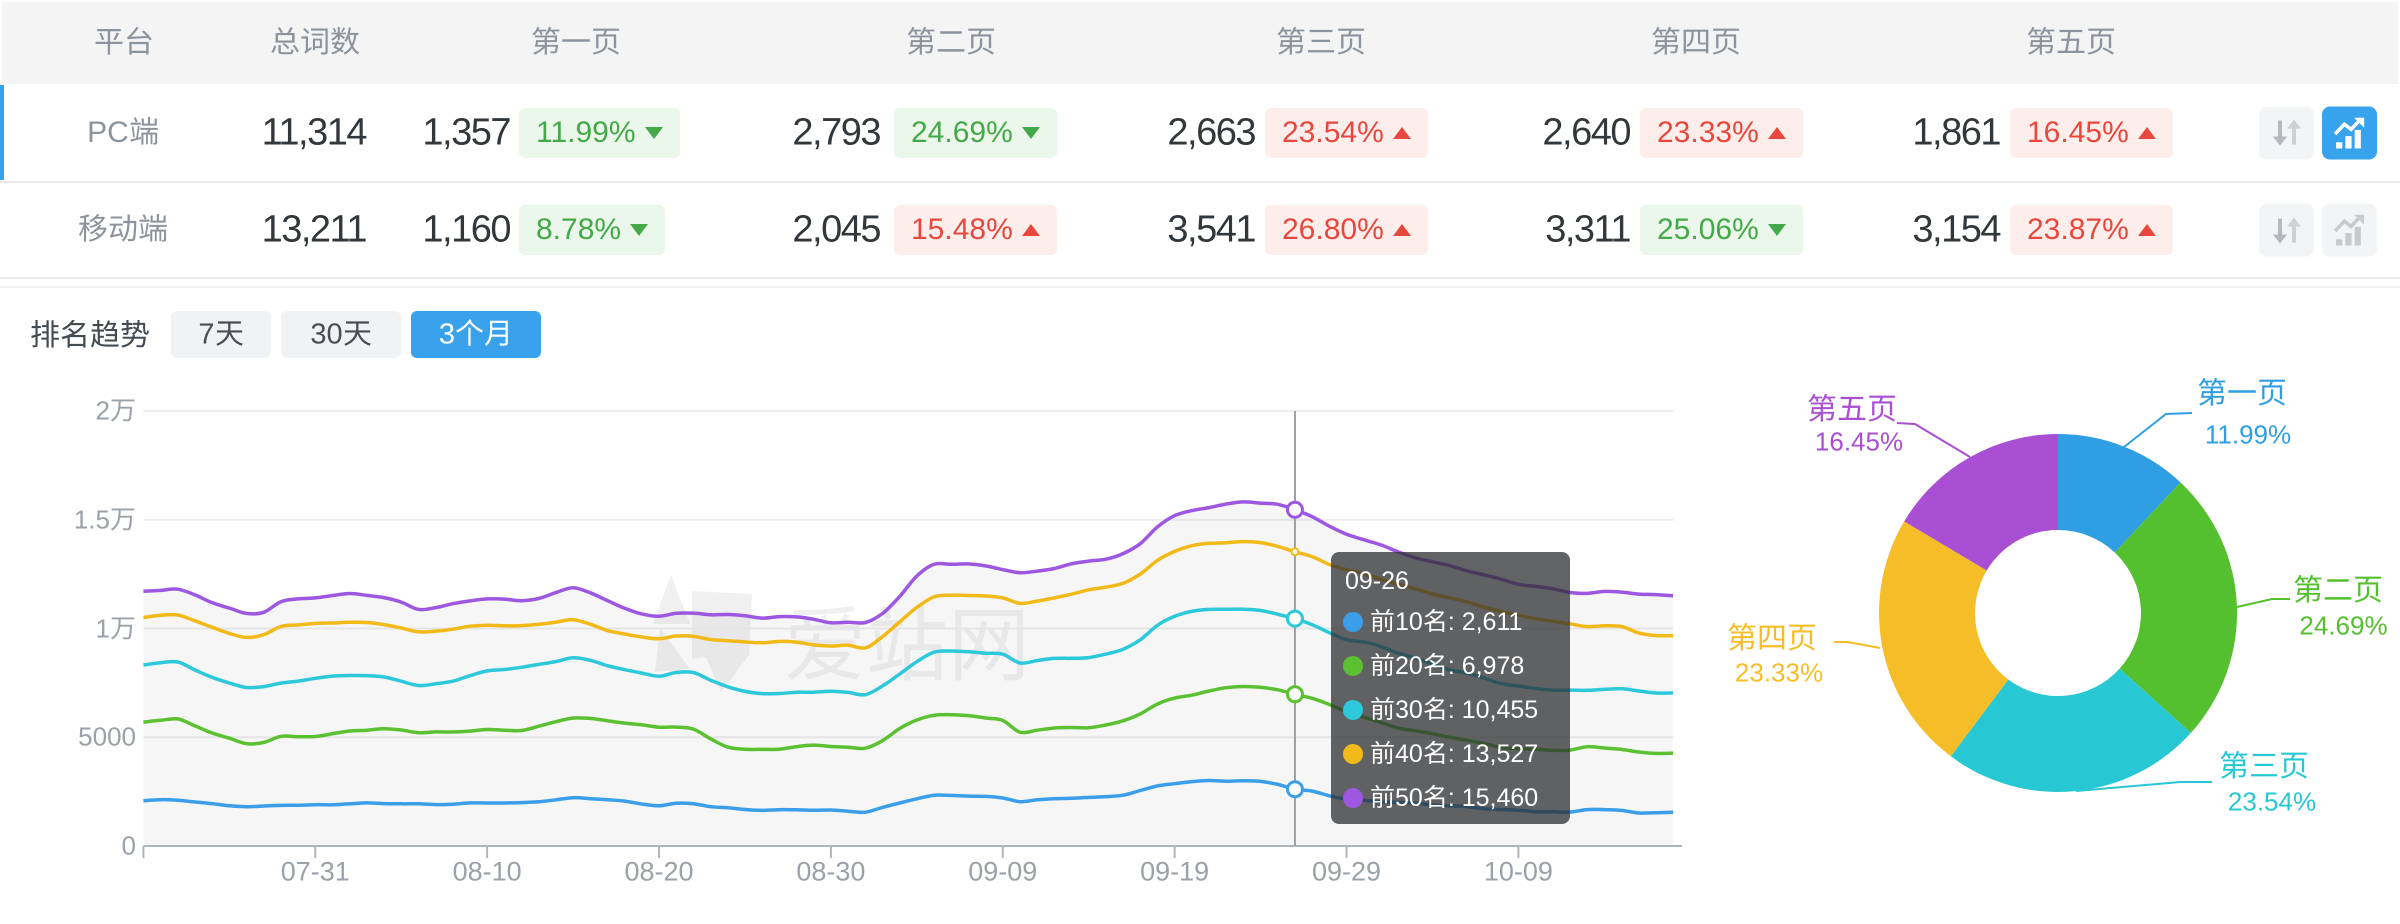  Describe the element at coordinates (1200, 43) in the screenshot. I see `table-header-row` at that location.